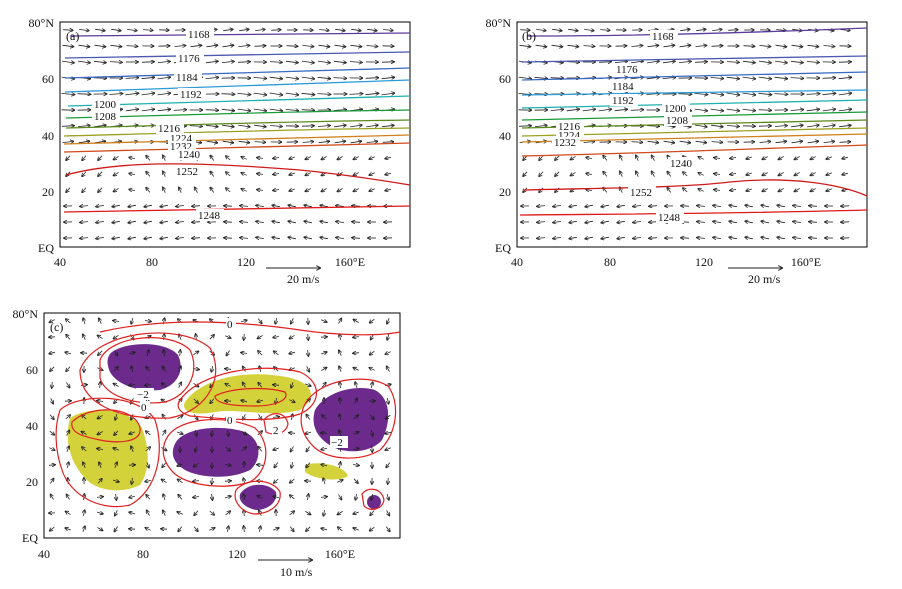  What do you see at coordinates (237, 122) in the screenshot?
I see `panel-a-height-contours` at bounding box center [237, 122].